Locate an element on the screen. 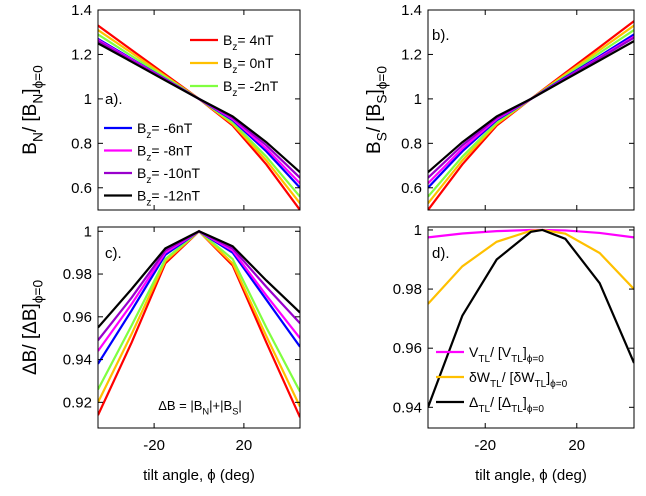 The height and width of the screenshot is (496, 646). panel-label: b). is located at coordinates (441, 35).